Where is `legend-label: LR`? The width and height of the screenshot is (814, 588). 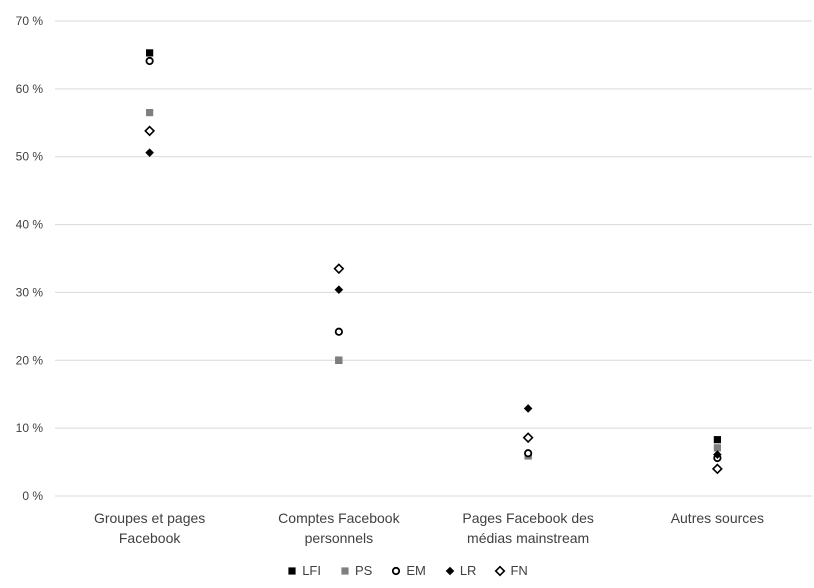
legend-label: LR is located at coordinates (468, 570).